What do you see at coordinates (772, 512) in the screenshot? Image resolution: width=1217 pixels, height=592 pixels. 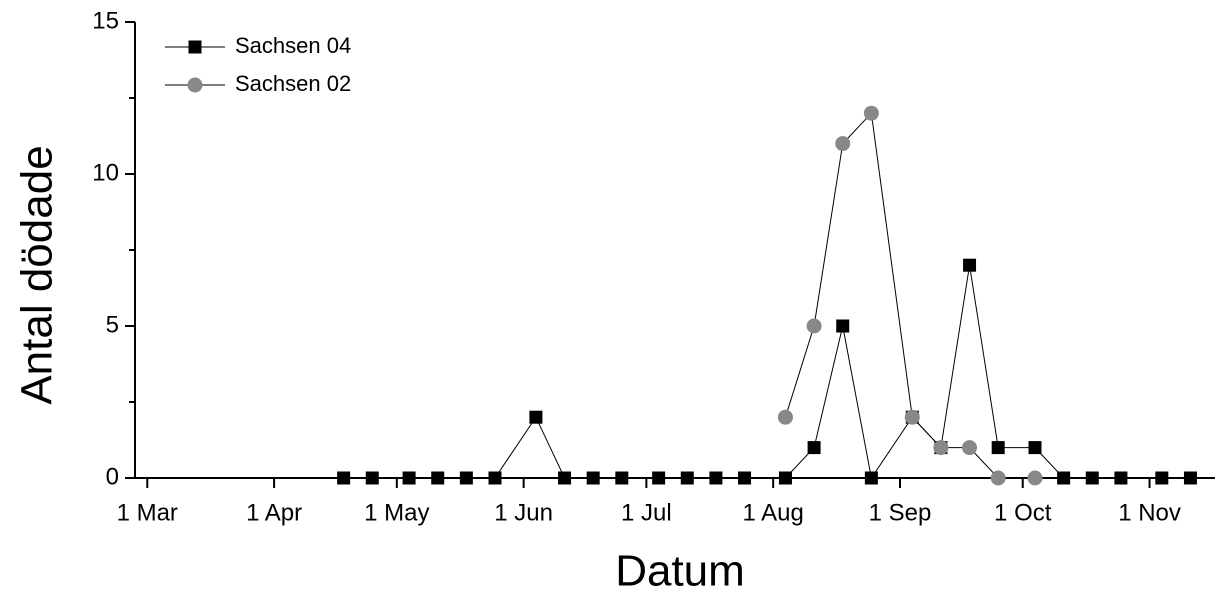 I see `x-tick-label: 1 Aug` at bounding box center [772, 512].